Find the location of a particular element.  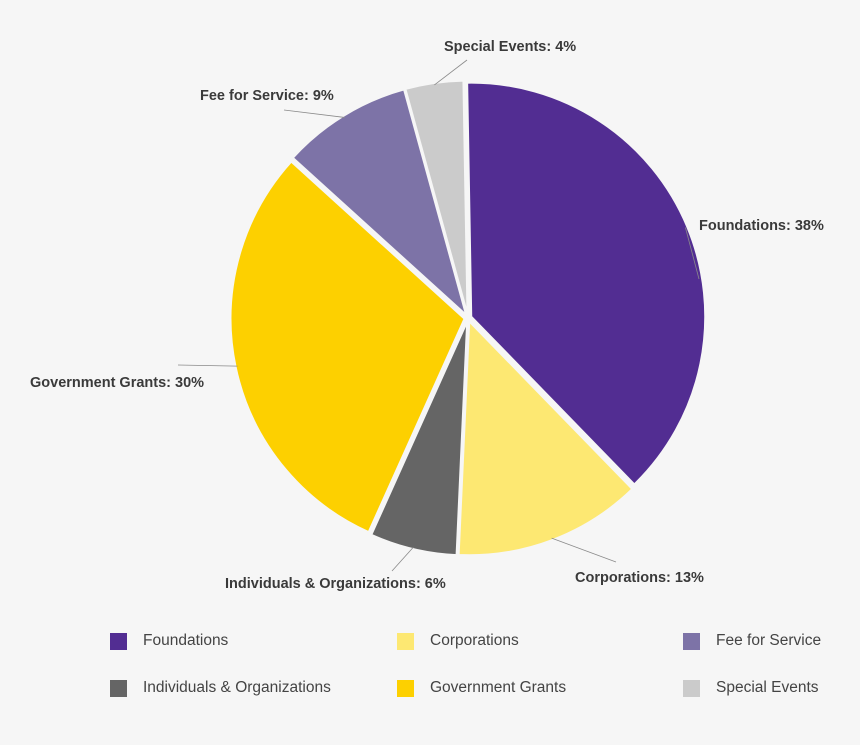

legend-item-special-events: Special Events is located at coordinates (751, 688).